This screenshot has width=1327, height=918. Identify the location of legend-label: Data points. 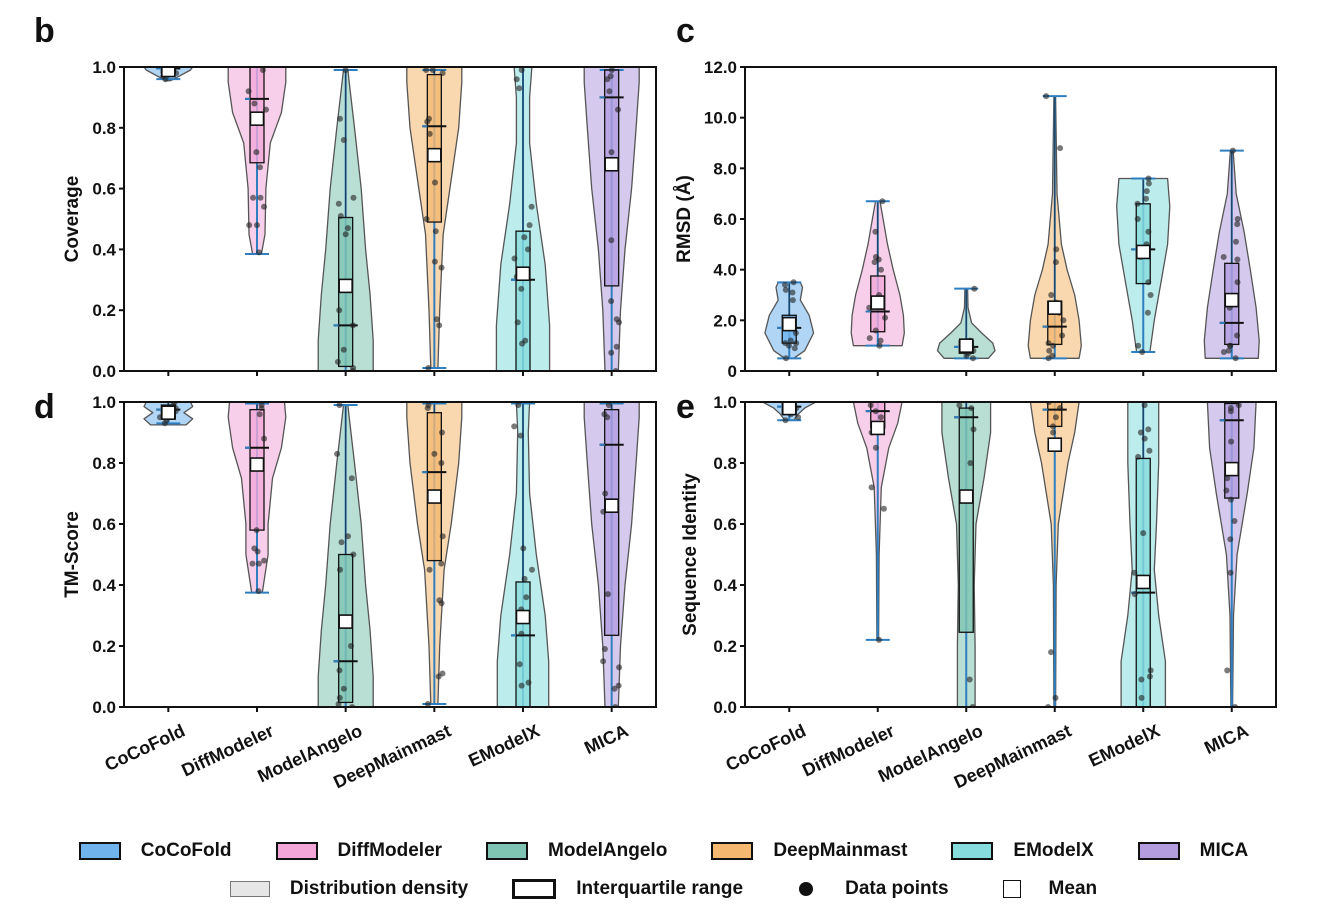
(897, 888).